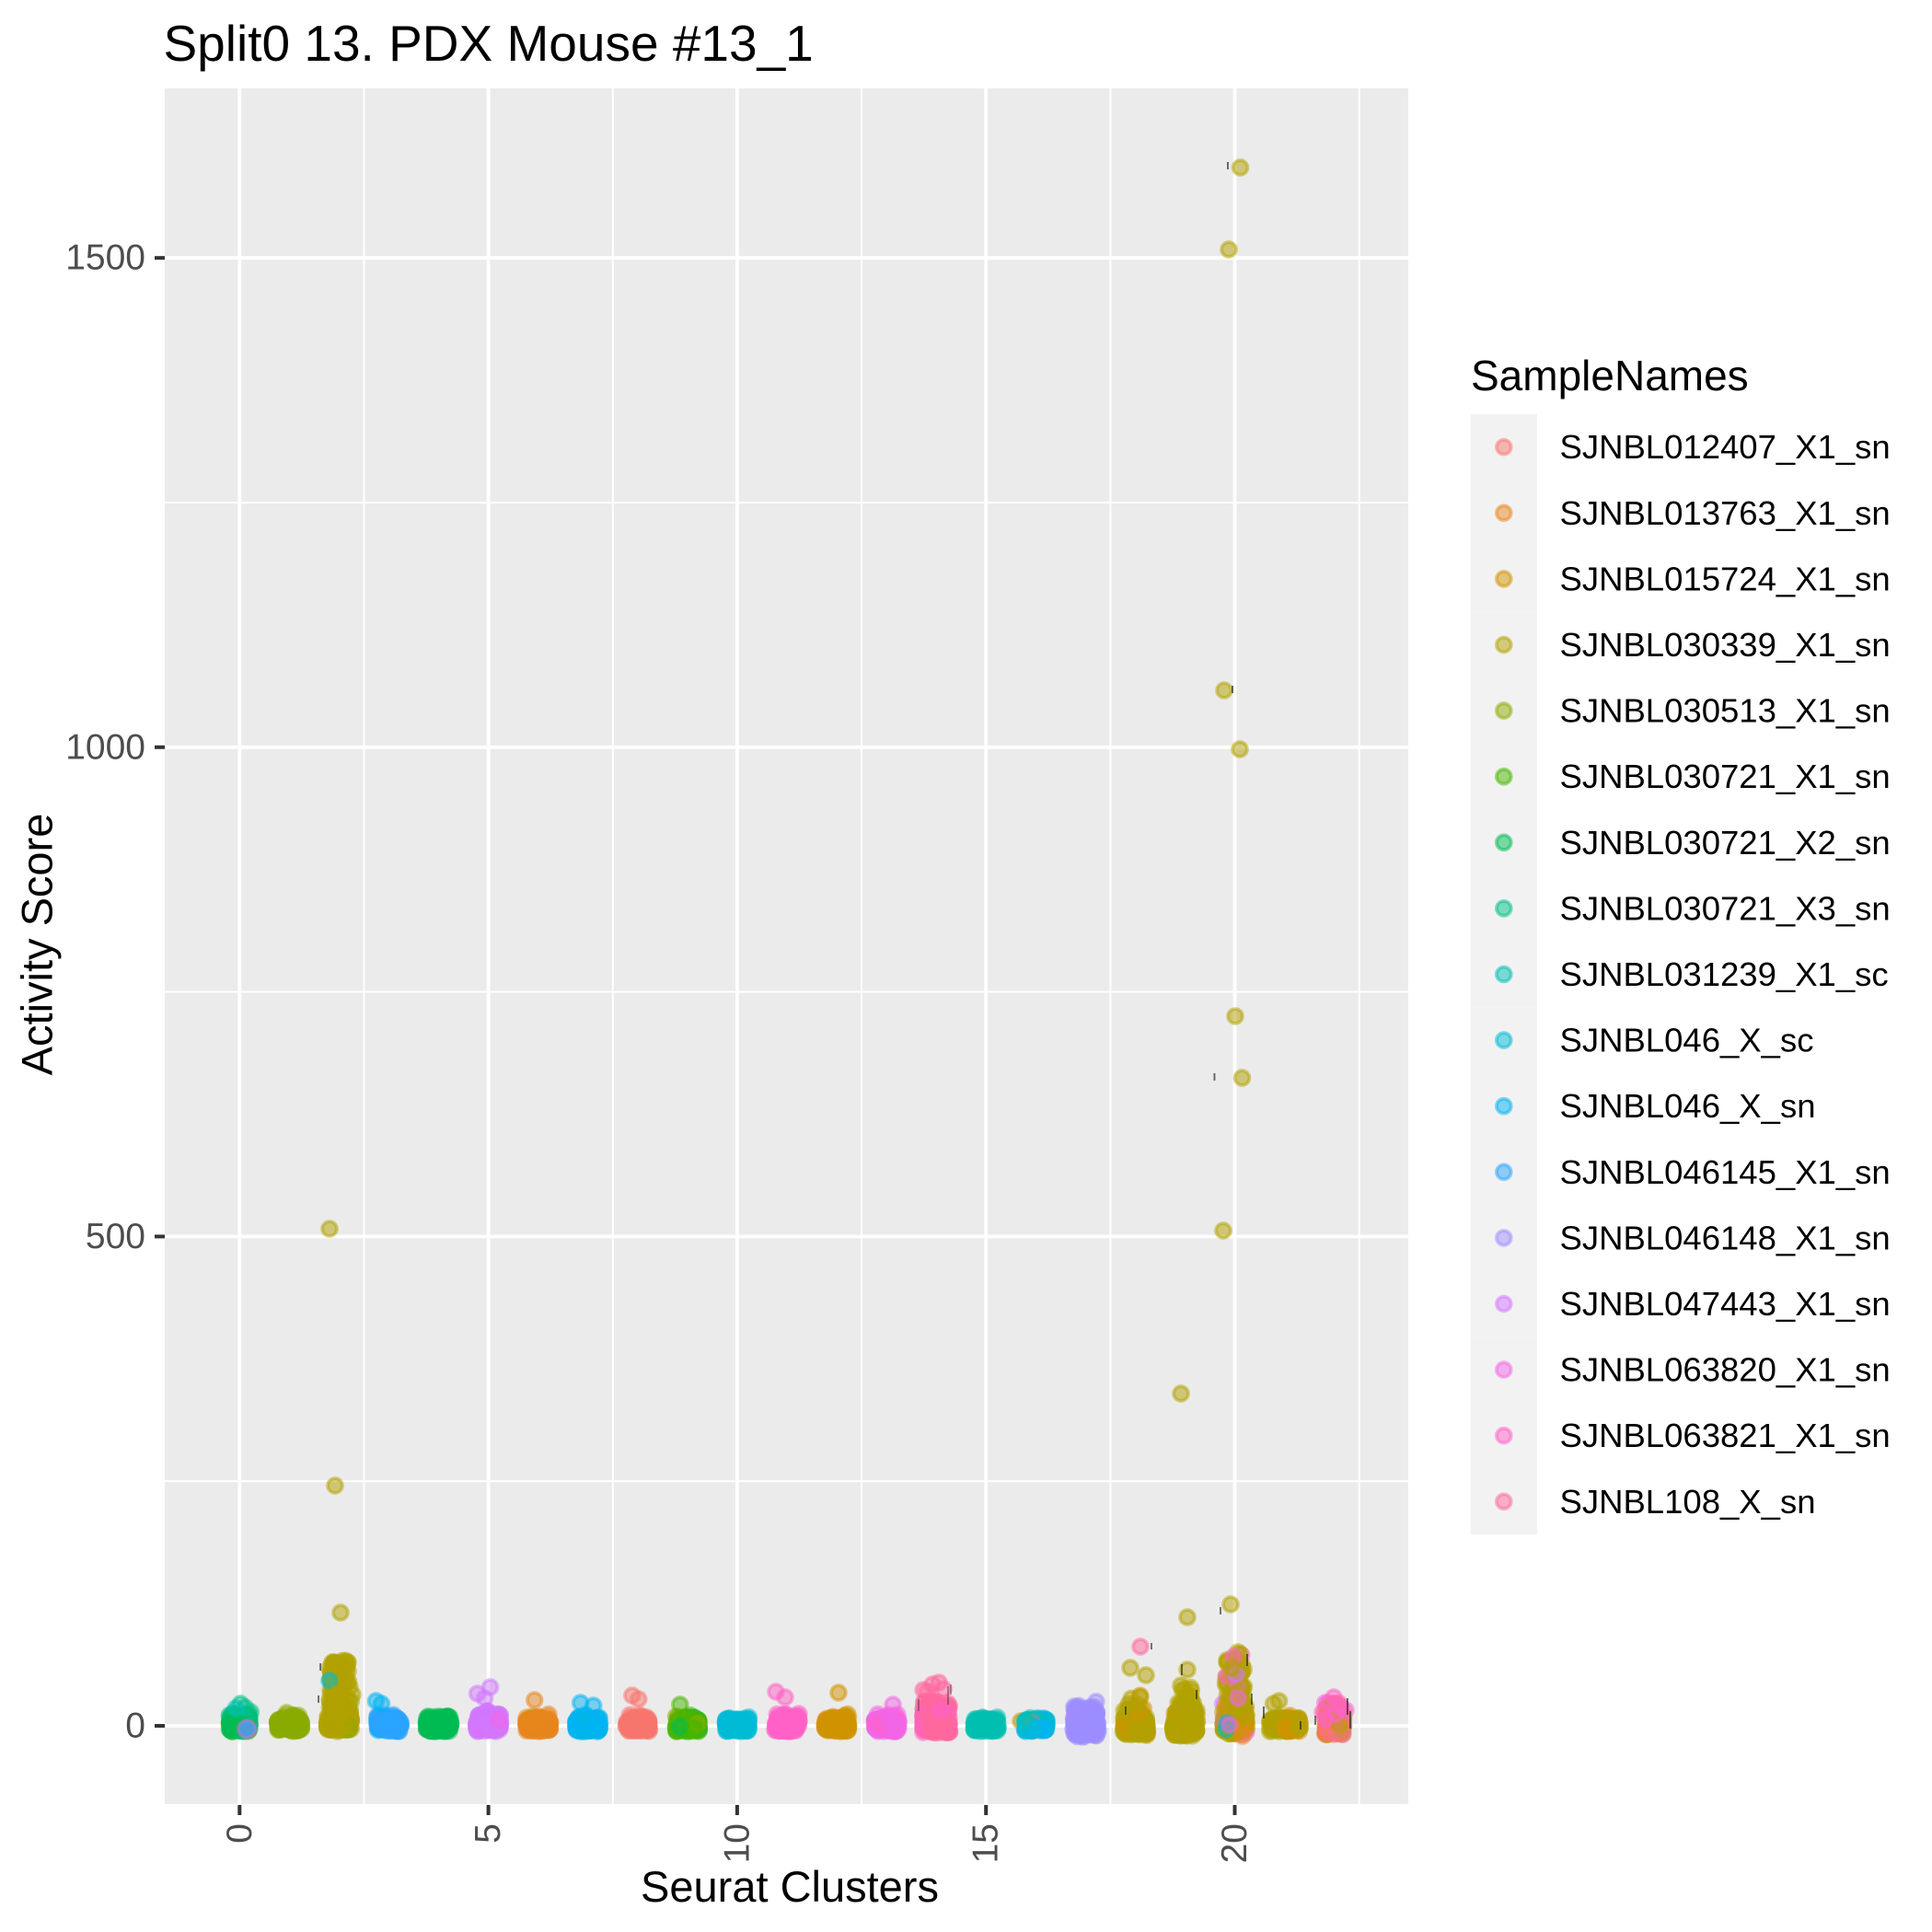 Image resolution: width=1932 pixels, height=1932 pixels. Describe the element at coordinates (790, 1887) in the screenshot. I see `svg-text: Seurat Clusters` at that location.